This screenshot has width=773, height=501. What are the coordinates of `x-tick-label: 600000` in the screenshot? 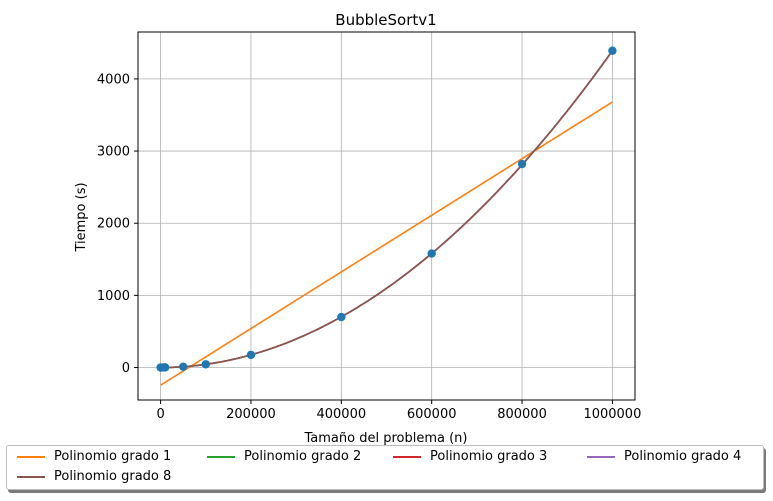 It's located at (432, 414).